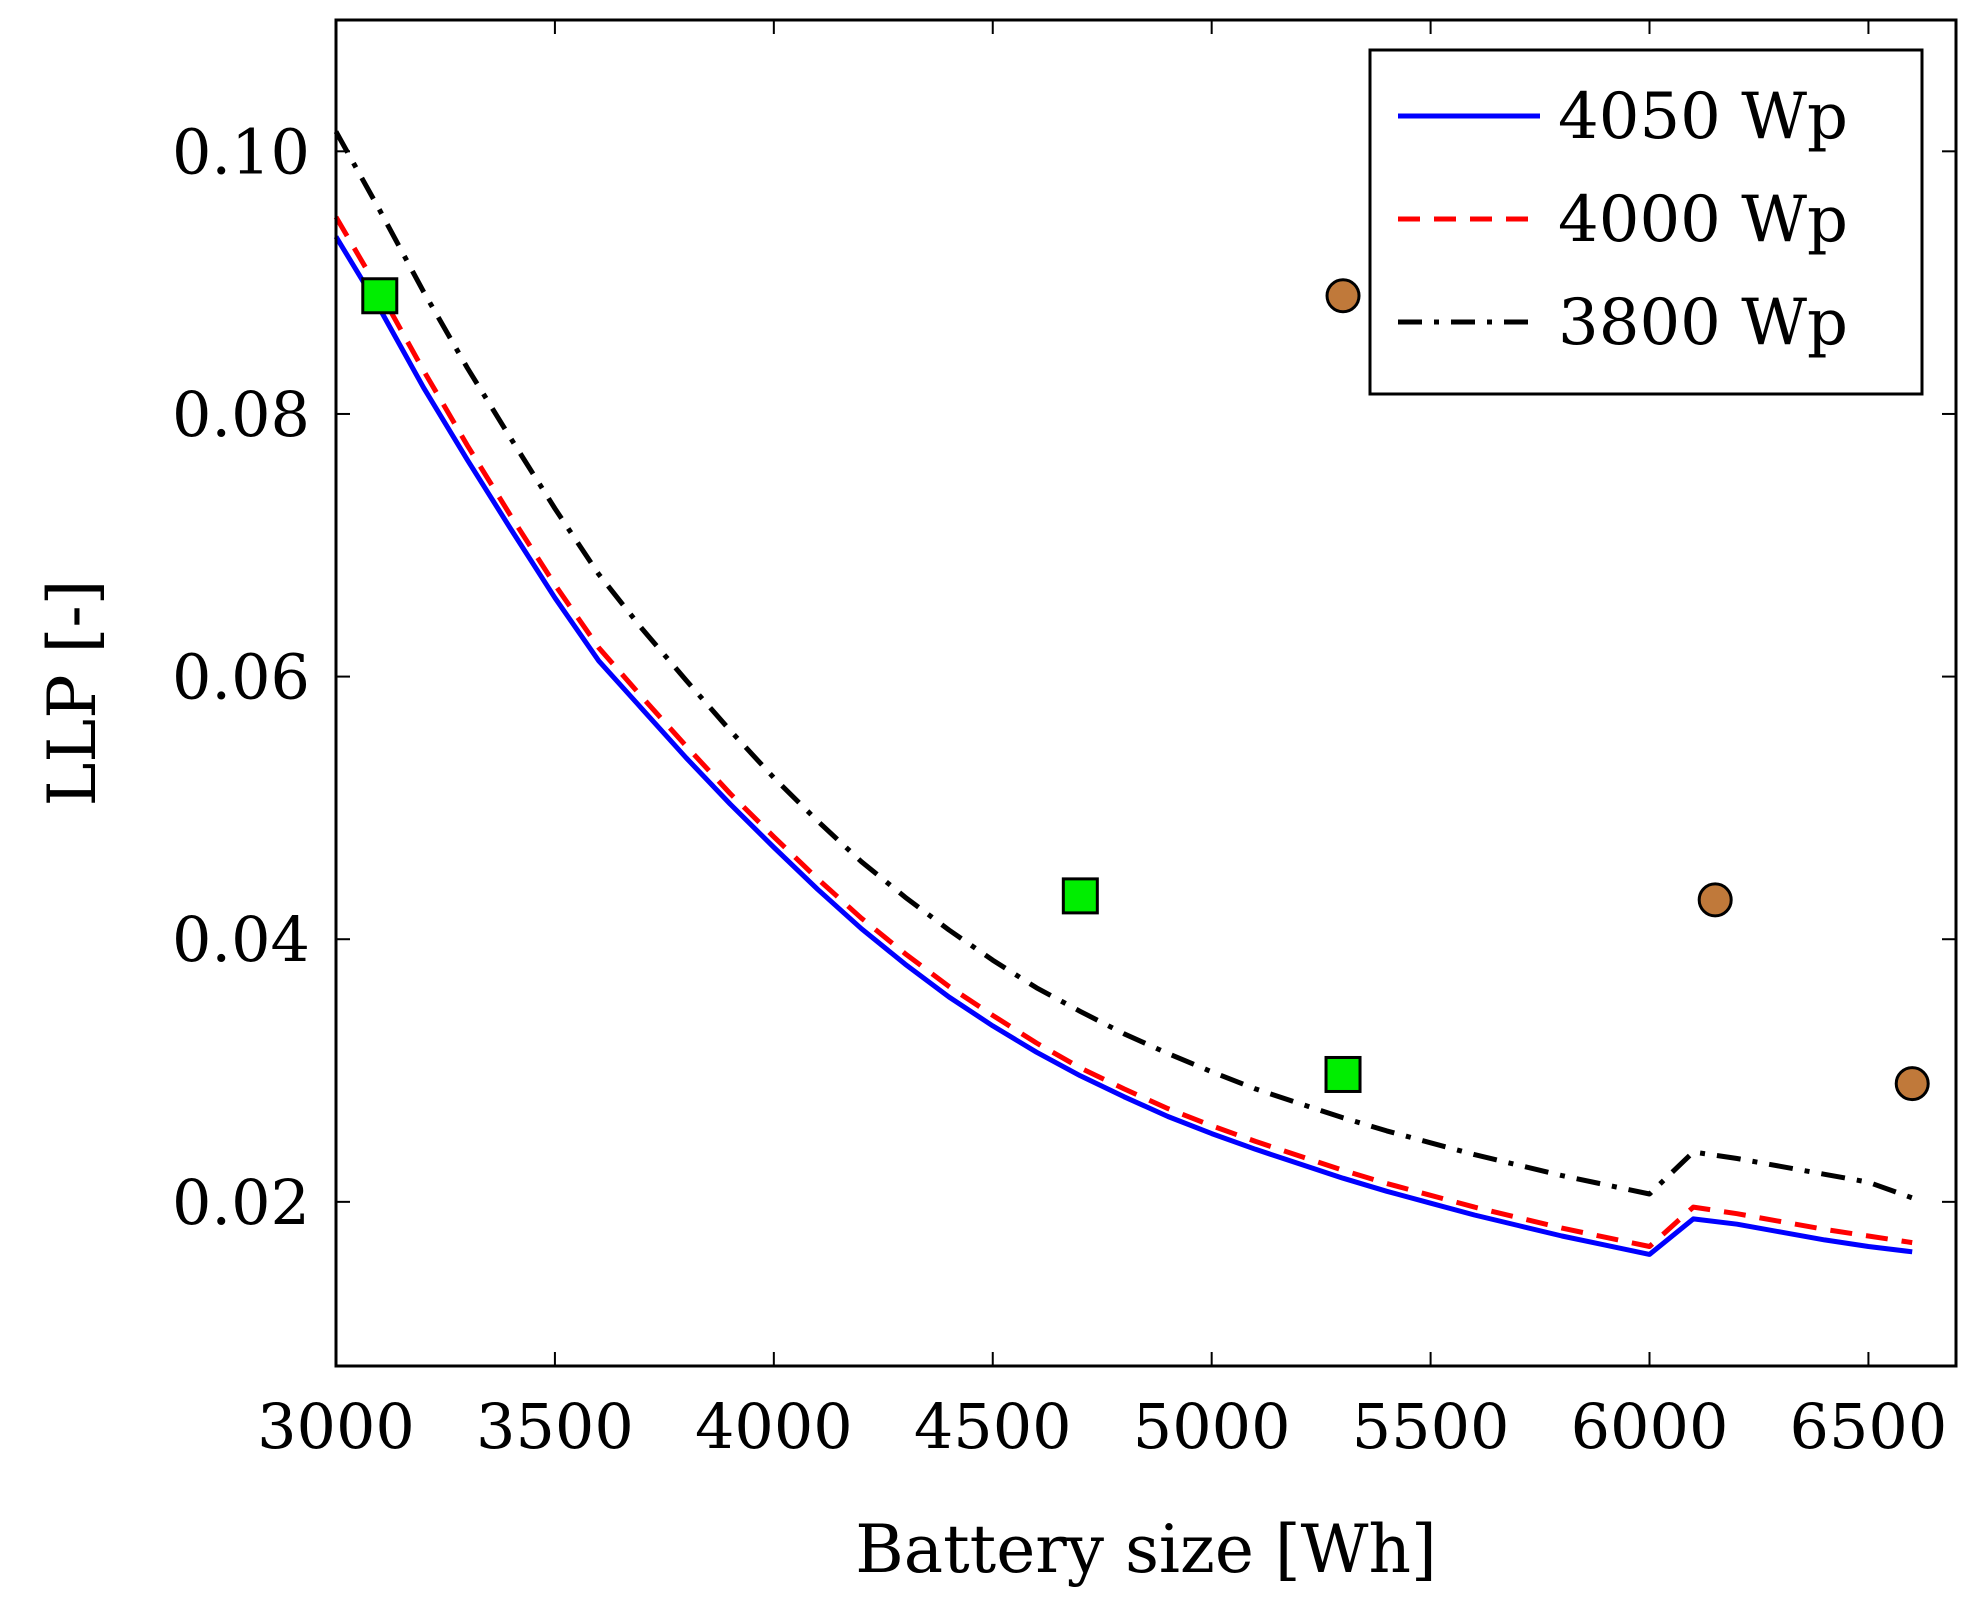 Image resolution: width=1974 pixels, height=1610 pixels. What do you see at coordinates (241, 939) in the screenshot?
I see `y-tick-label: 0.04` at bounding box center [241, 939].